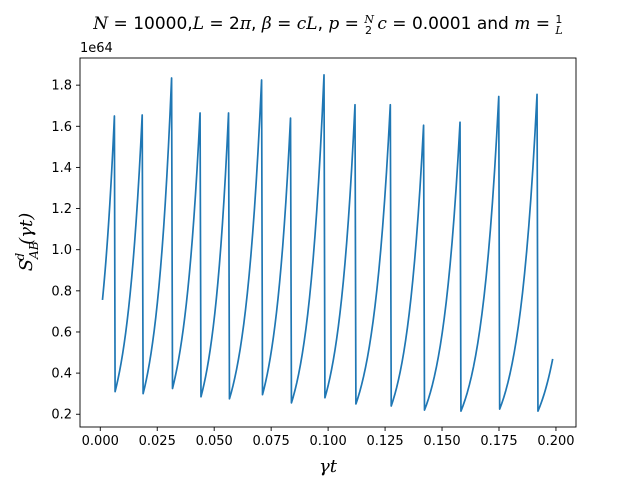 The width and height of the screenshot is (640, 480). What do you see at coordinates (61, 127) in the screenshot?
I see `y-tick-label: 1.6` at bounding box center [61, 127].